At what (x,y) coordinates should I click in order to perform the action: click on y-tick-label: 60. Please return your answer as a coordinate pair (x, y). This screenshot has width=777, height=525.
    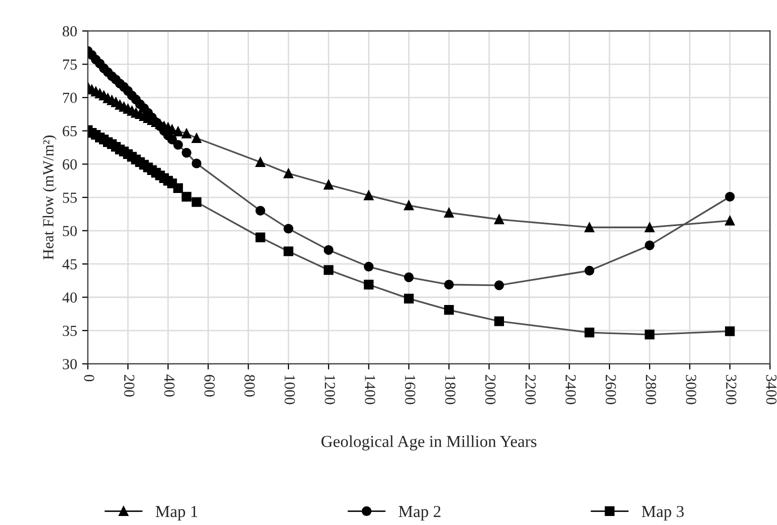
    Looking at the image, I should click on (69, 164).